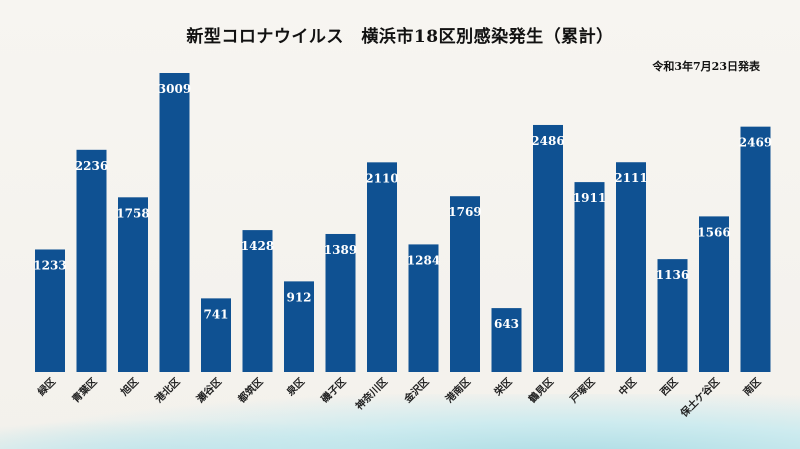 Image resolution: width=800 pixels, height=449 pixels. Describe the element at coordinates (240, 434) in the screenshot. I see `background-wave-left` at that location.